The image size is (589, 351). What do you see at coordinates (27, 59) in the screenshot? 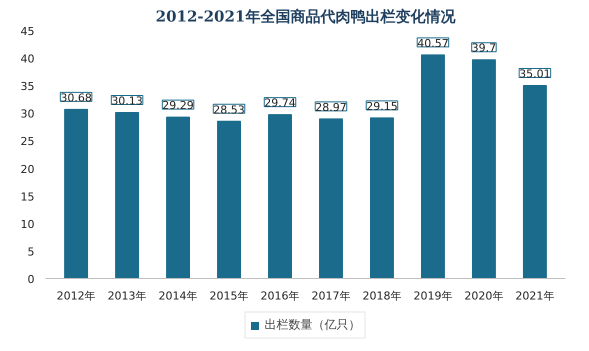
I see `y-tick-label: 40` at bounding box center [27, 59].